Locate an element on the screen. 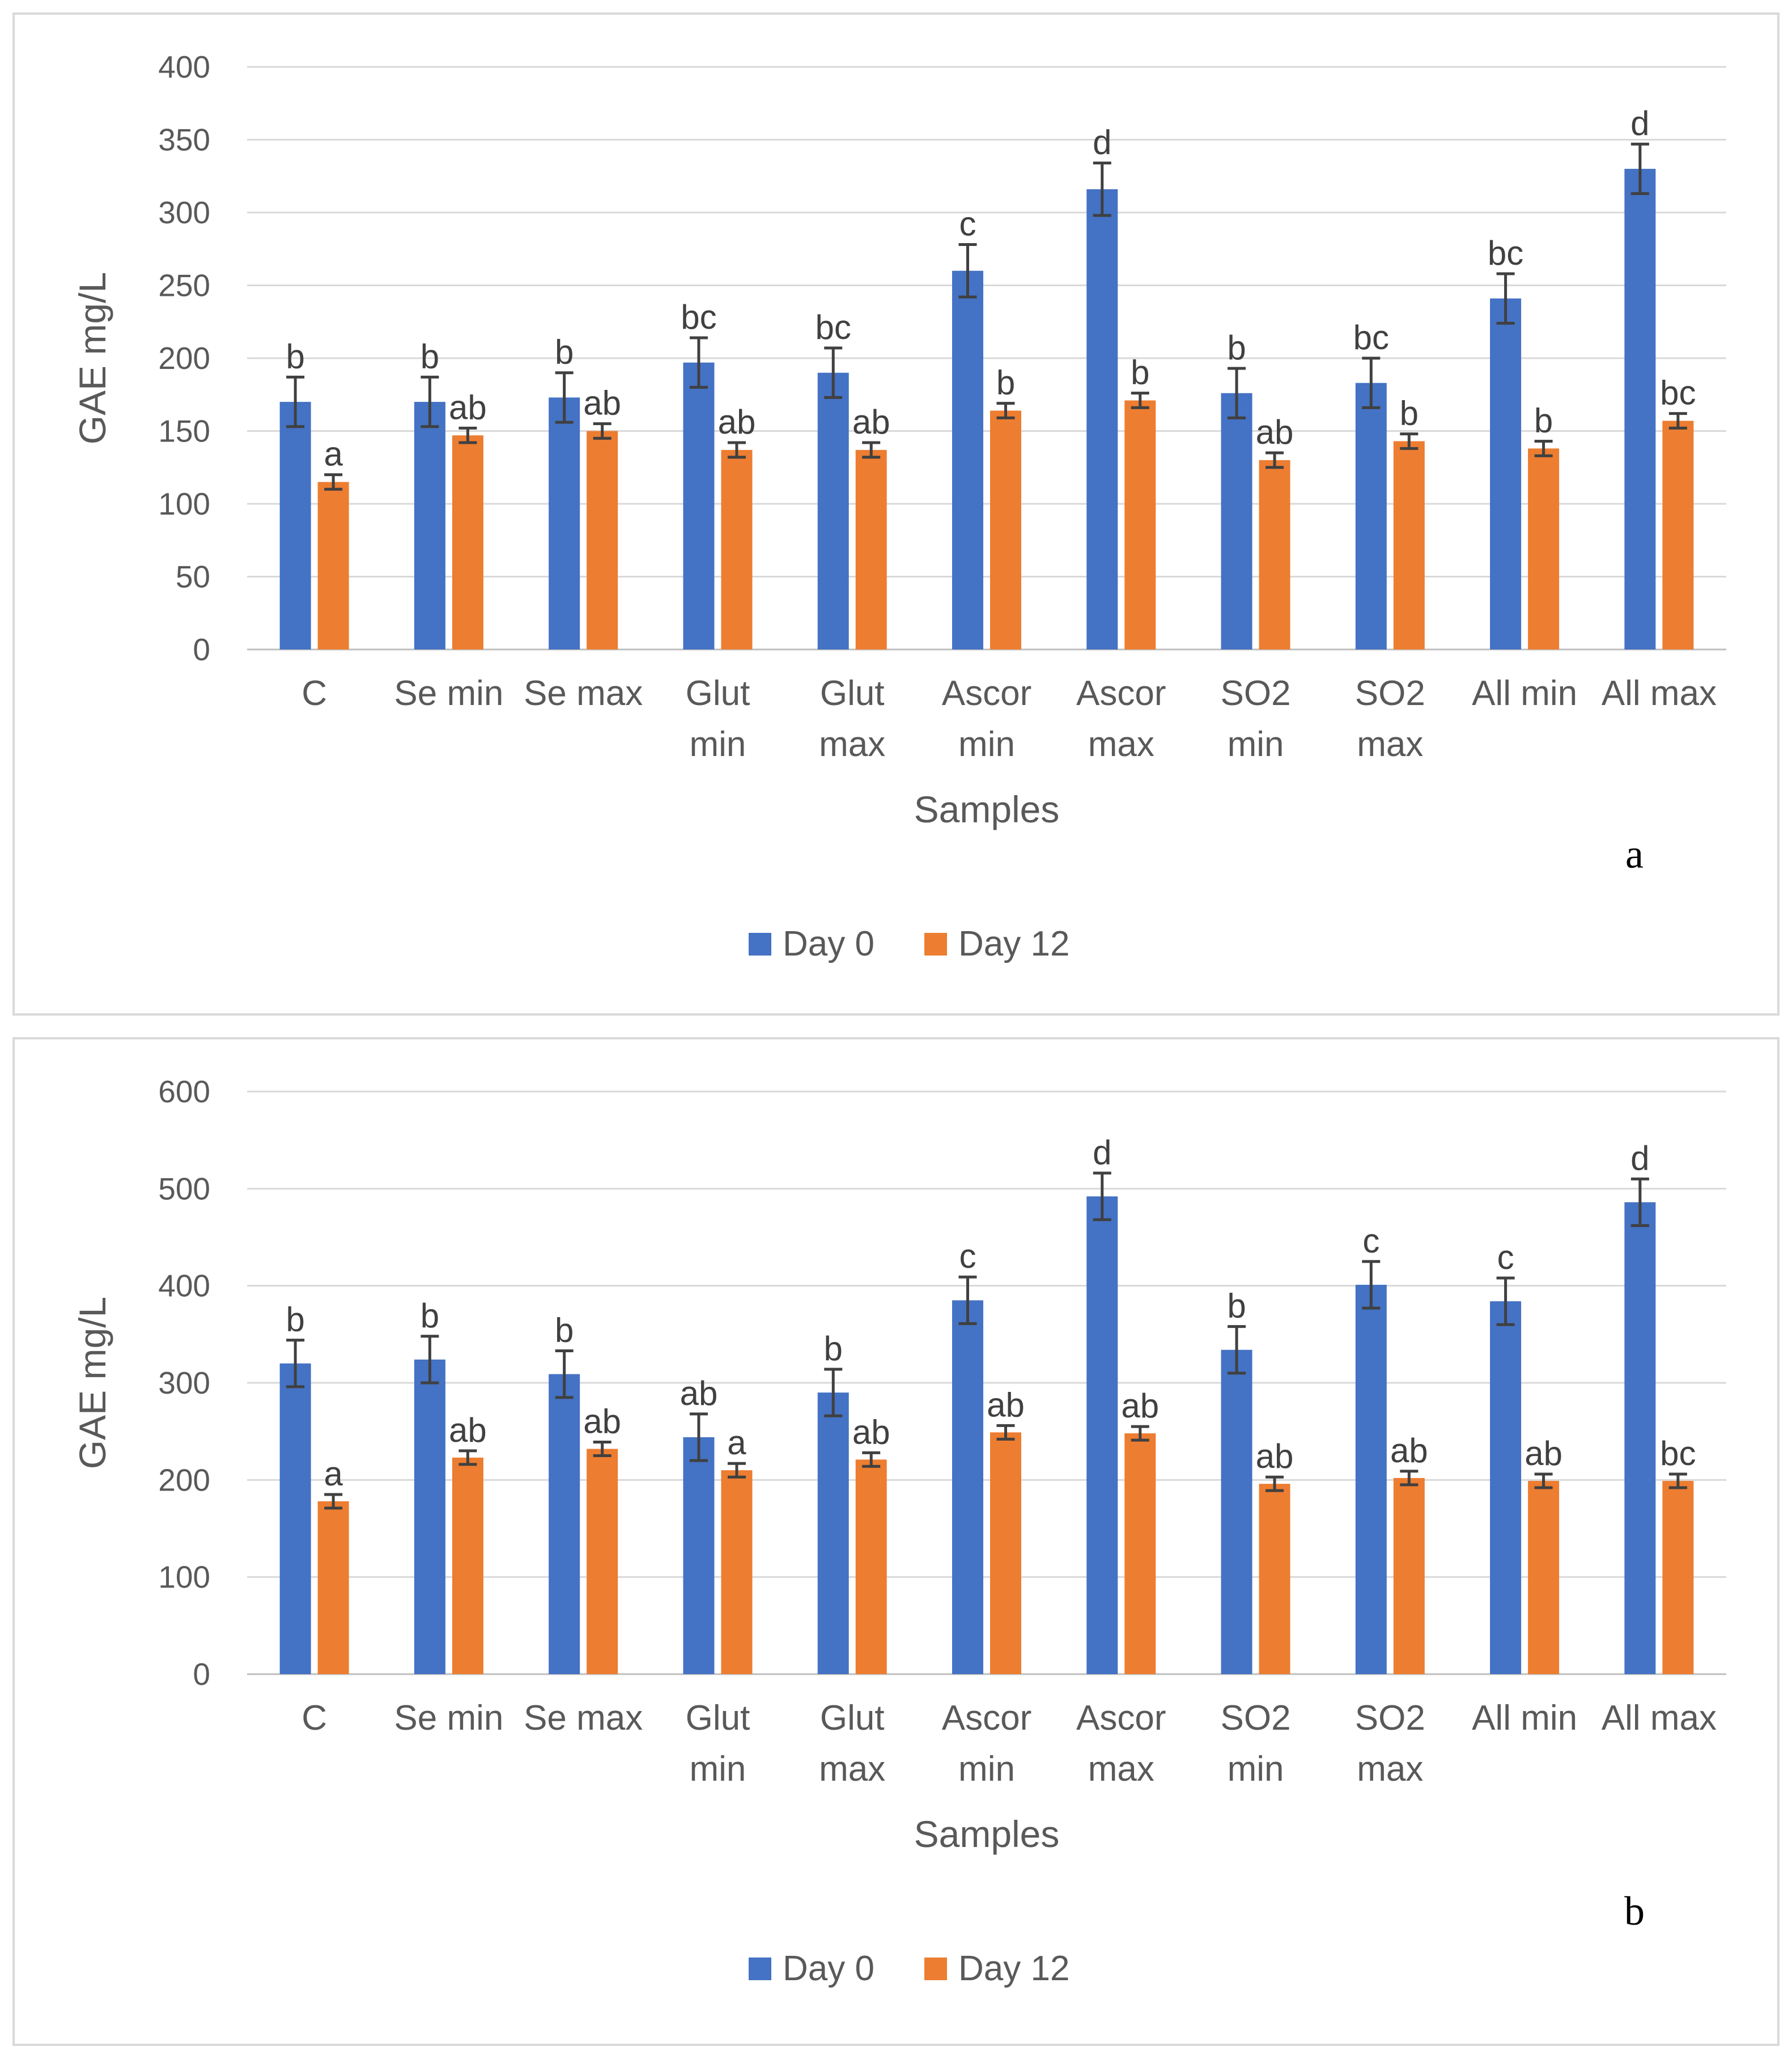 Image resolution: width=1792 pixels, height=2055 pixels. x-axis-title: Samples is located at coordinates (987, 1834).